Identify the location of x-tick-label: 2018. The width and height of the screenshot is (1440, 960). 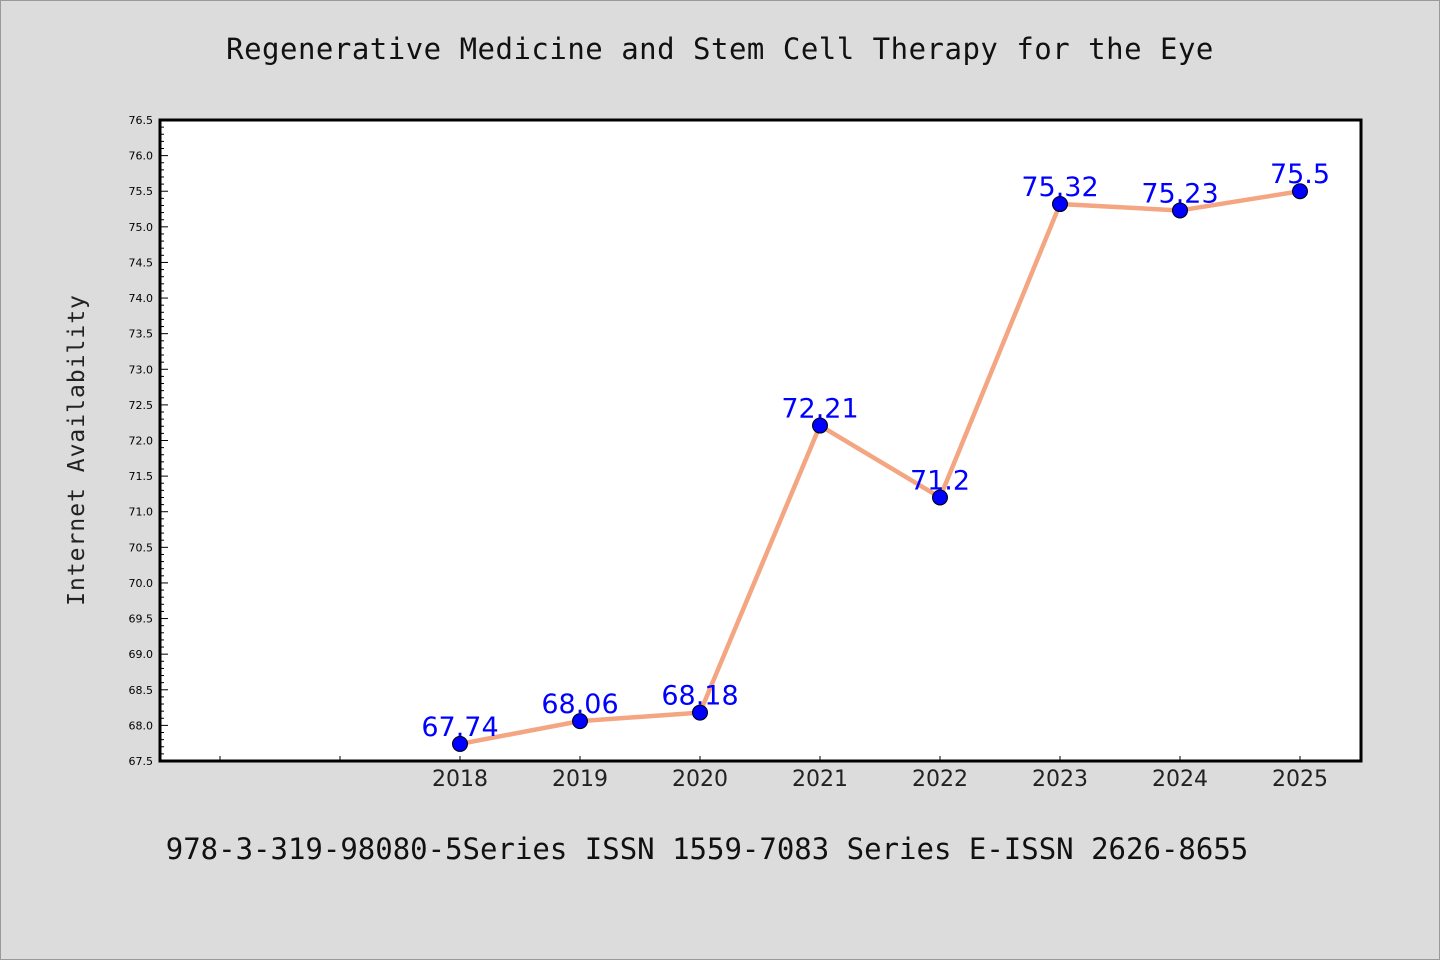
(460, 779).